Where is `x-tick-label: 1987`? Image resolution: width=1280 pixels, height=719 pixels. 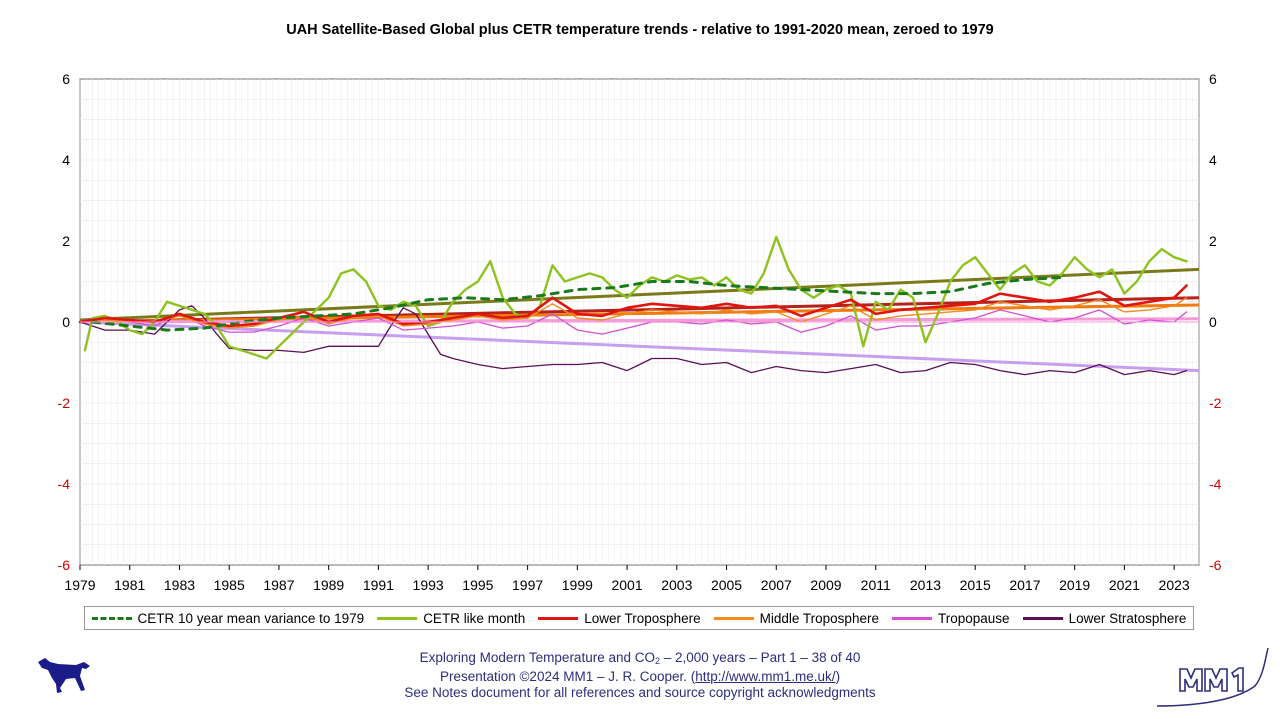
x-tick-label: 1987 is located at coordinates (278, 585).